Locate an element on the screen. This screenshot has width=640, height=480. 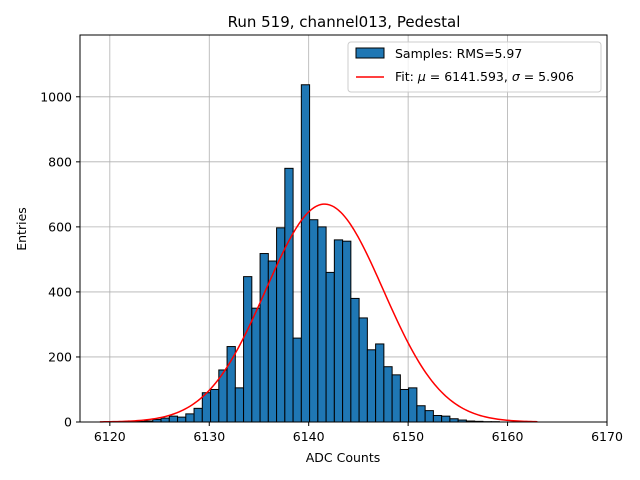
legend-fit-mu-symbol: μ is located at coordinates (421, 76).